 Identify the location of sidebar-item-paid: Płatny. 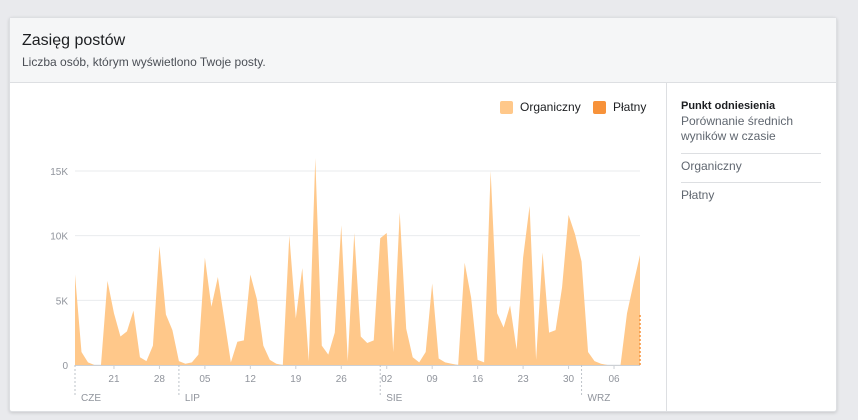
(698, 195).